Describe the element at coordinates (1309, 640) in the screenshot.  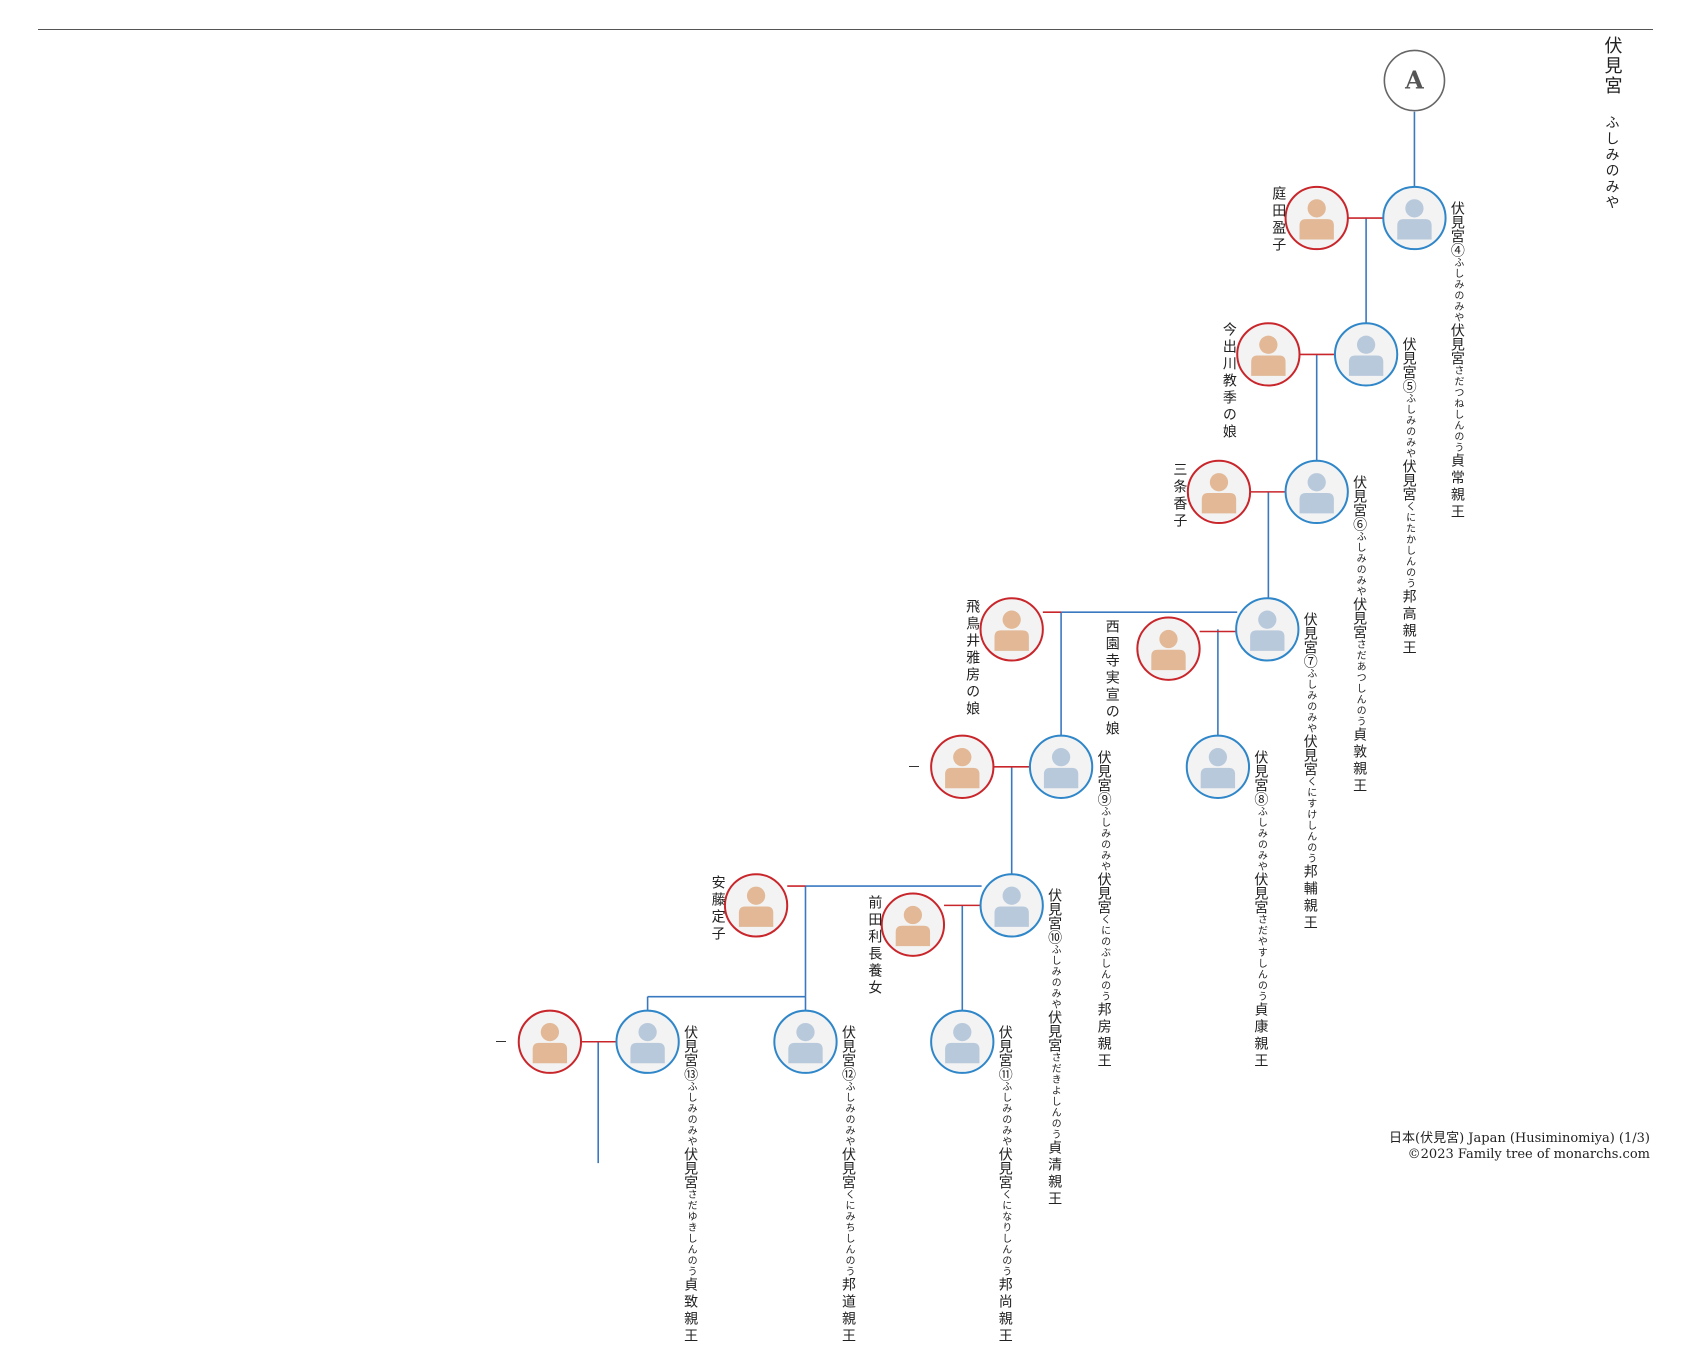
I see `person-title: 伏見宮⑦` at that location.